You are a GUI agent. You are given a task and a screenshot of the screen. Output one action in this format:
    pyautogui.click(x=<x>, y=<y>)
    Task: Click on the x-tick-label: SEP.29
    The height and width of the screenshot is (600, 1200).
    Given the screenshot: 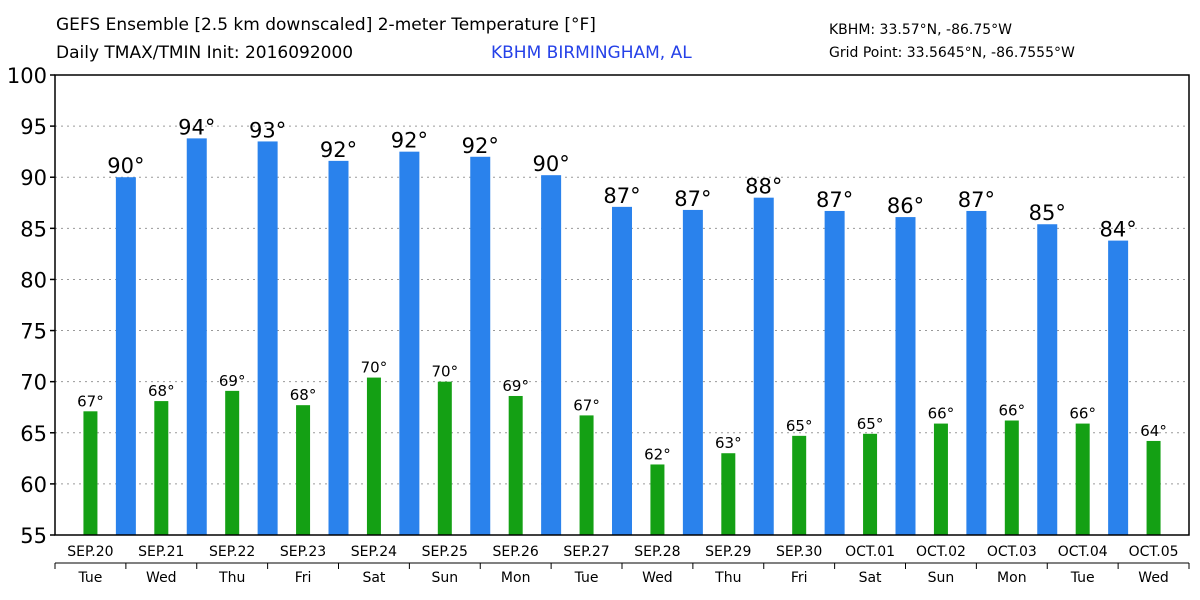 What is the action you would take?
    pyautogui.click(x=728, y=552)
    